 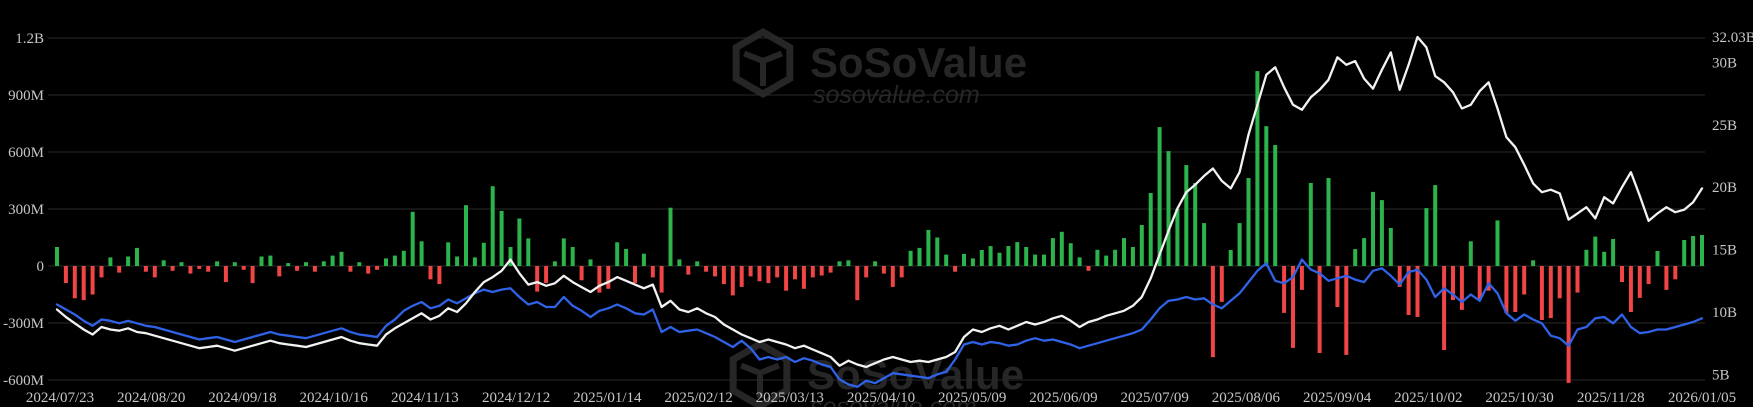 I want to click on x-tick-label: 2024/09/18, so click(x=242, y=398).